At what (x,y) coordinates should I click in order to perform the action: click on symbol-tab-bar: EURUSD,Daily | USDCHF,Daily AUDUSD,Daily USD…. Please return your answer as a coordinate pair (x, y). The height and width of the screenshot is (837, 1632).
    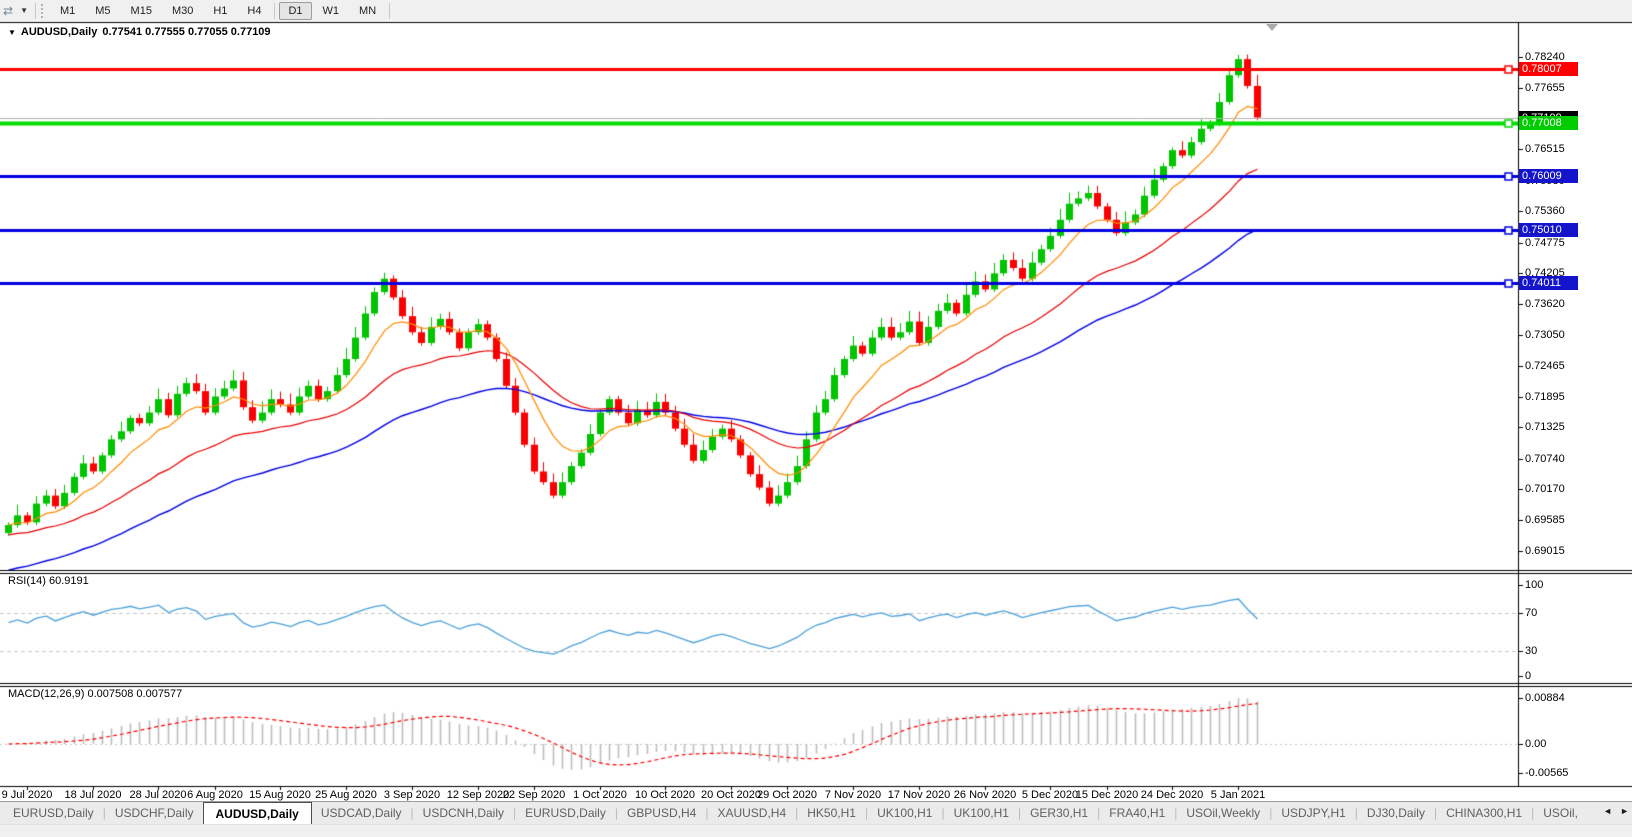
    Looking at the image, I should click on (816, 812).